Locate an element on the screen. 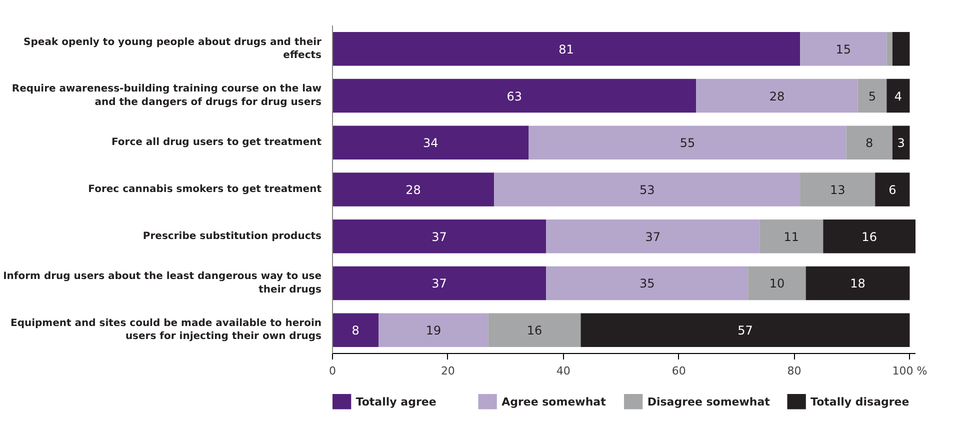 Image resolution: width=960 pixels, height=431 pixels. data-label: 63 is located at coordinates (514, 96).